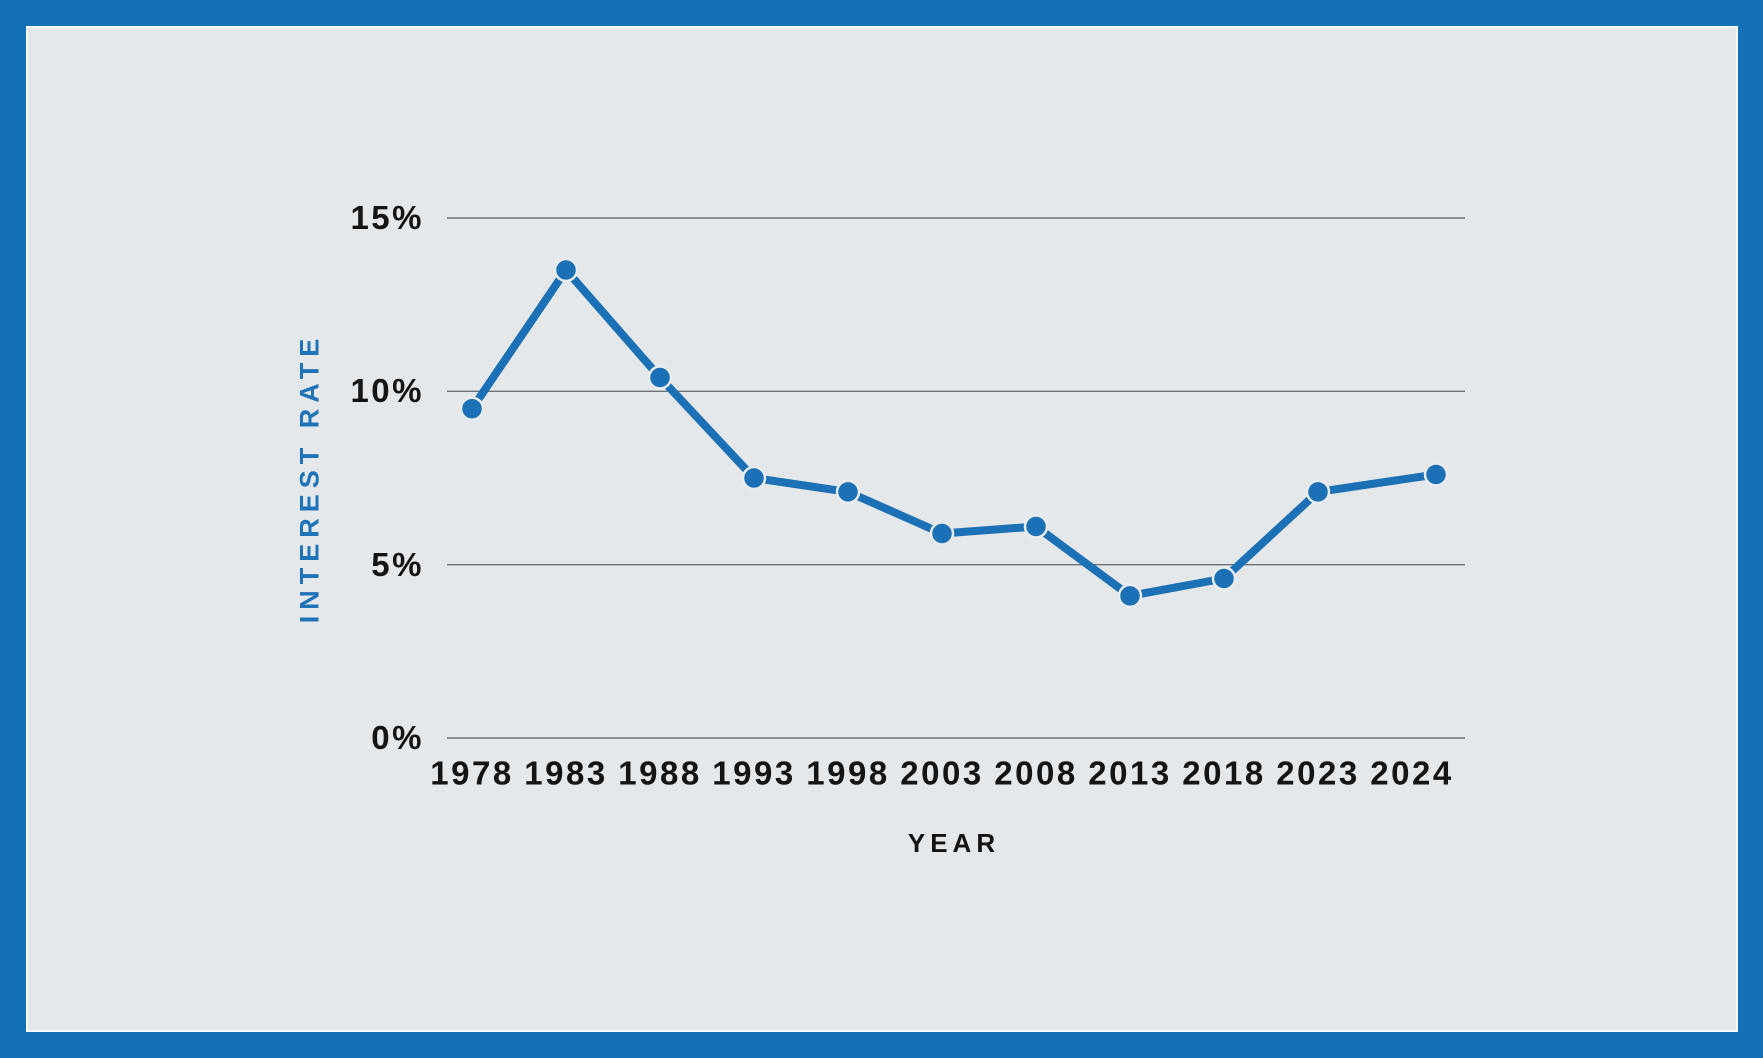 Image resolution: width=1763 pixels, height=1058 pixels. What do you see at coordinates (472, 773) in the screenshot?
I see `x-tick-label-1978: 1978` at bounding box center [472, 773].